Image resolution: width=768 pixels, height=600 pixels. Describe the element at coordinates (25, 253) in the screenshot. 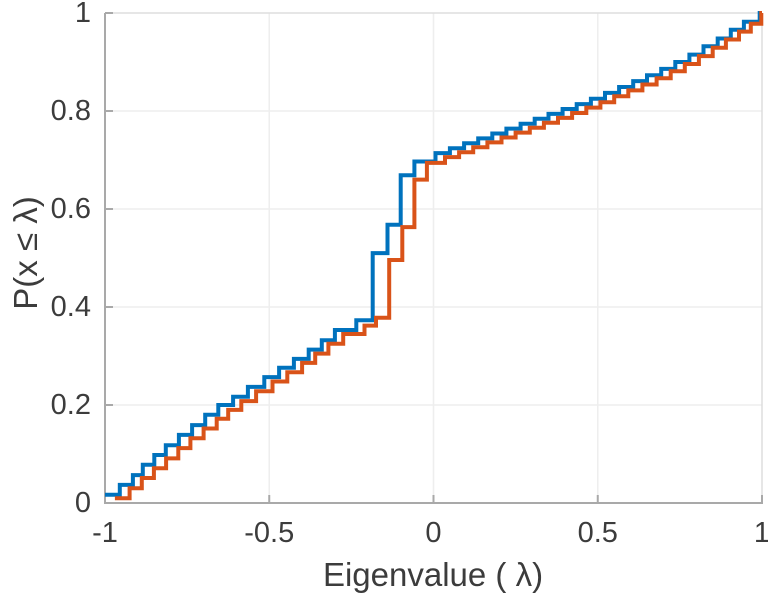

I see `y-axis-label: P(x ≤ λ)` at that location.